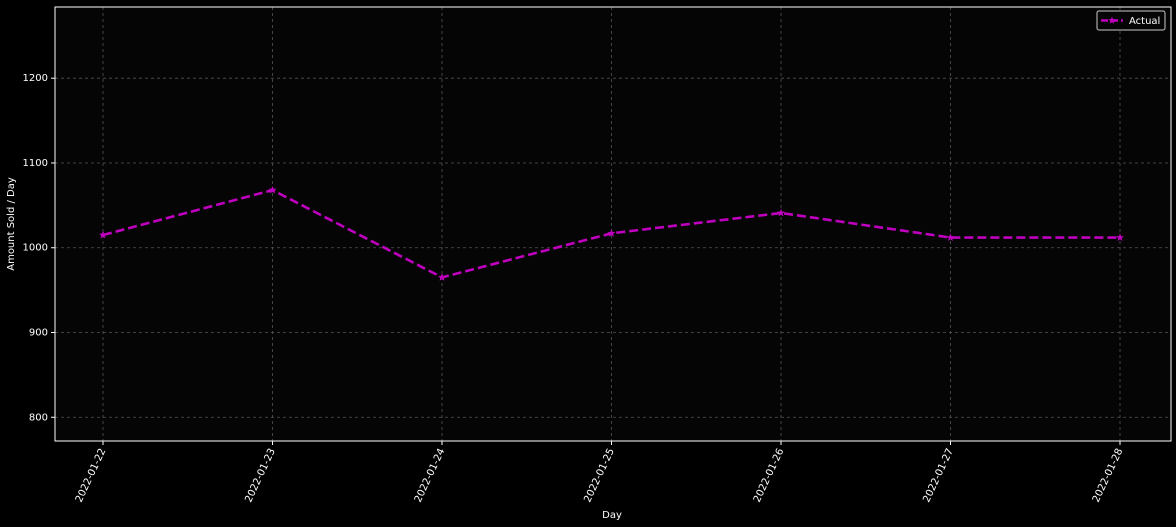 This screenshot has width=1176, height=527. I want to click on x-tick-label: 2022-01-28, so click(1108, 475).